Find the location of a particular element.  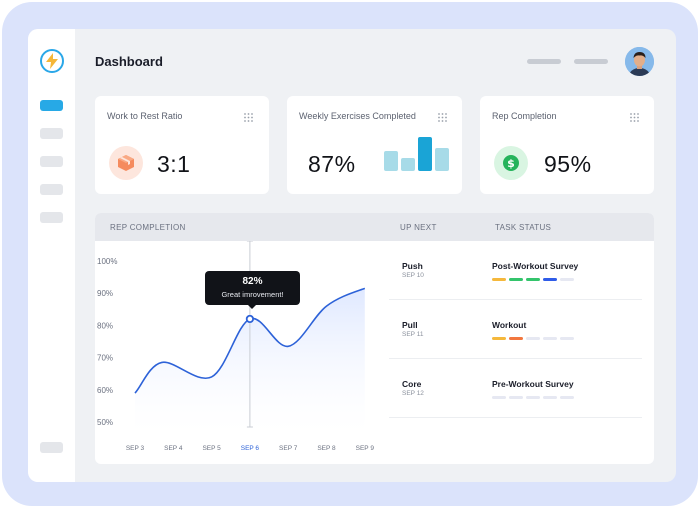

task-row: Push SEP 10 Post-Workout Survey is located at coordinates (515, 270).